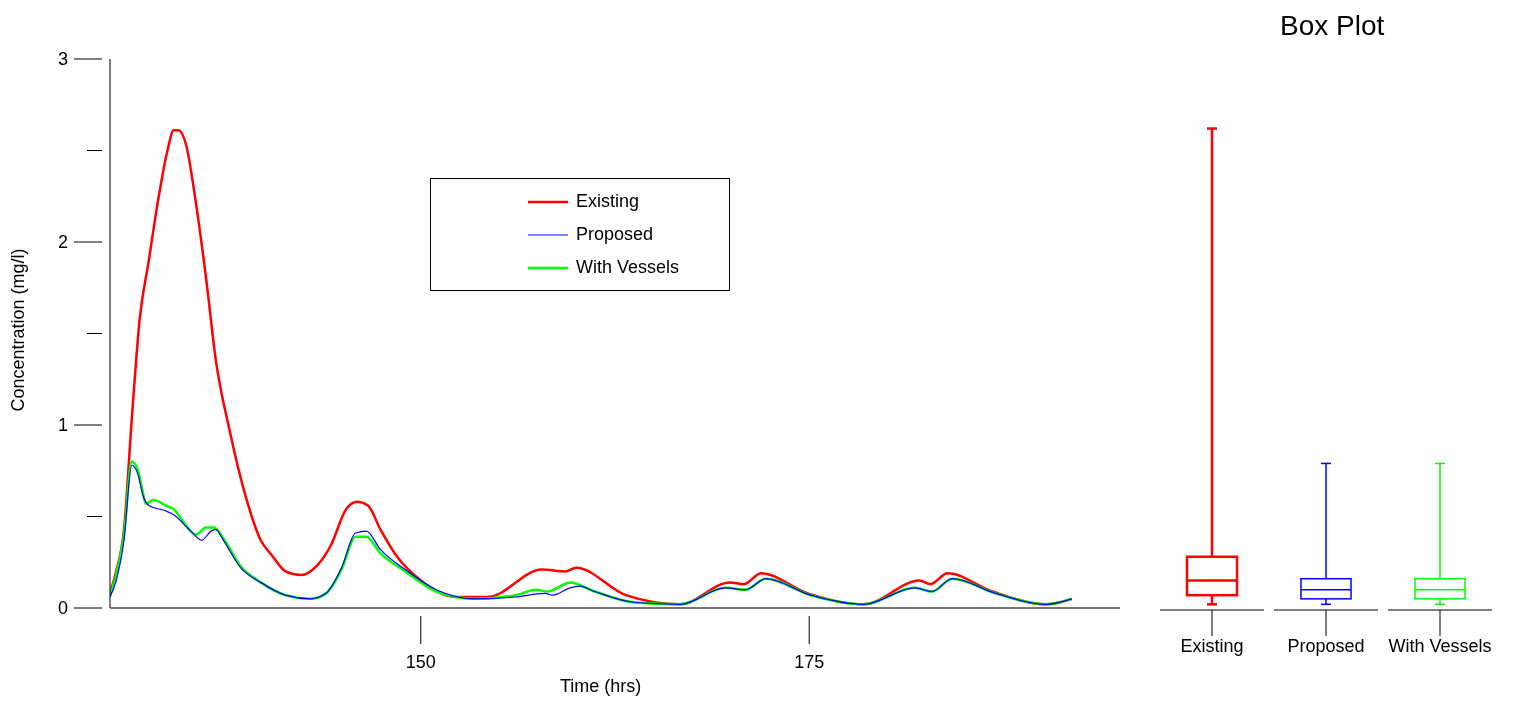  What do you see at coordinates (809, 662) in the screenshot?
I see `x-tick-label: 175` at bounding box center [809, 662].